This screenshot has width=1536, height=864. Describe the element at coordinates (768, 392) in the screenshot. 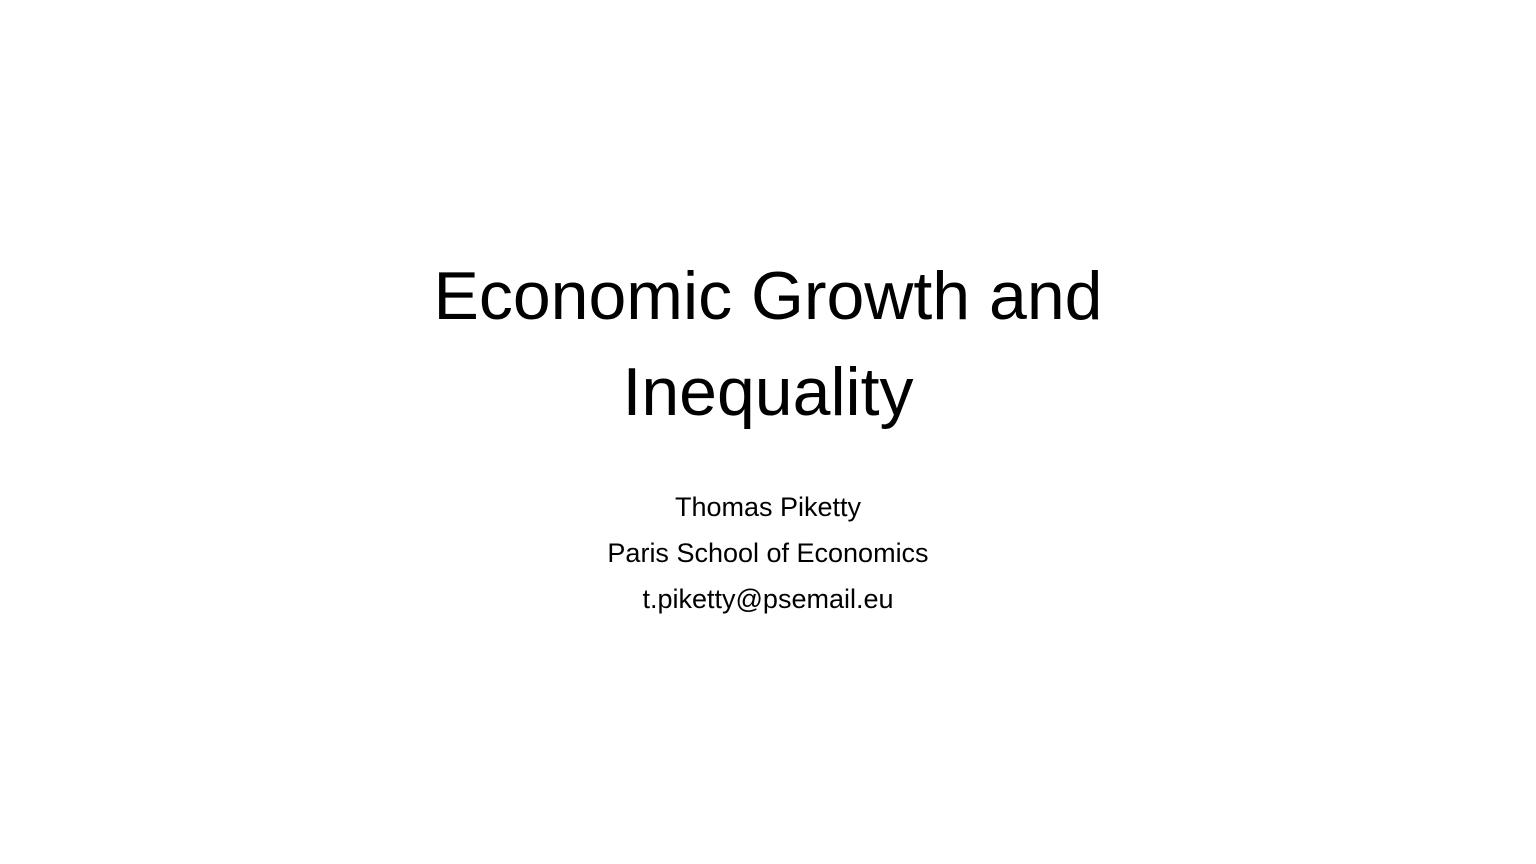

I see `slide-title-line-2: Inequality` at that location.